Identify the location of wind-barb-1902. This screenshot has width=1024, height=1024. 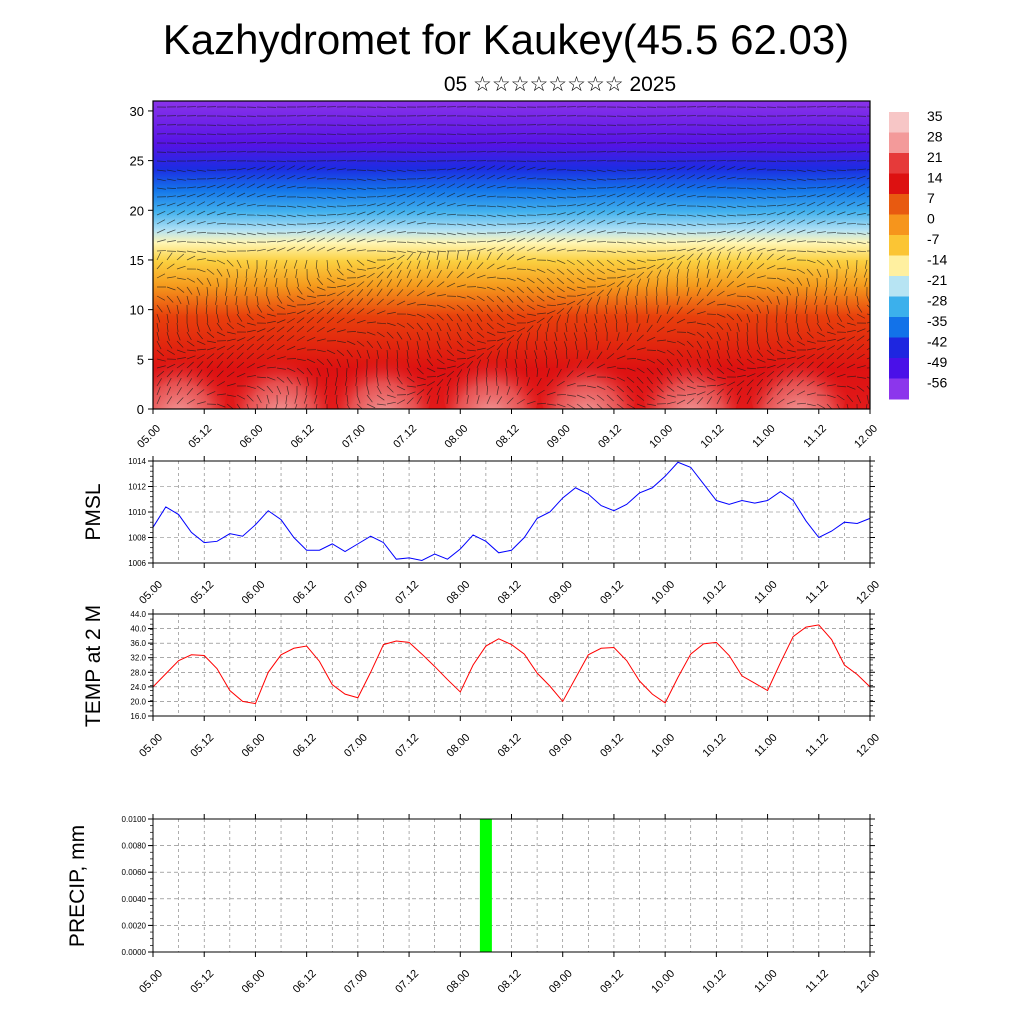
(460, 344).